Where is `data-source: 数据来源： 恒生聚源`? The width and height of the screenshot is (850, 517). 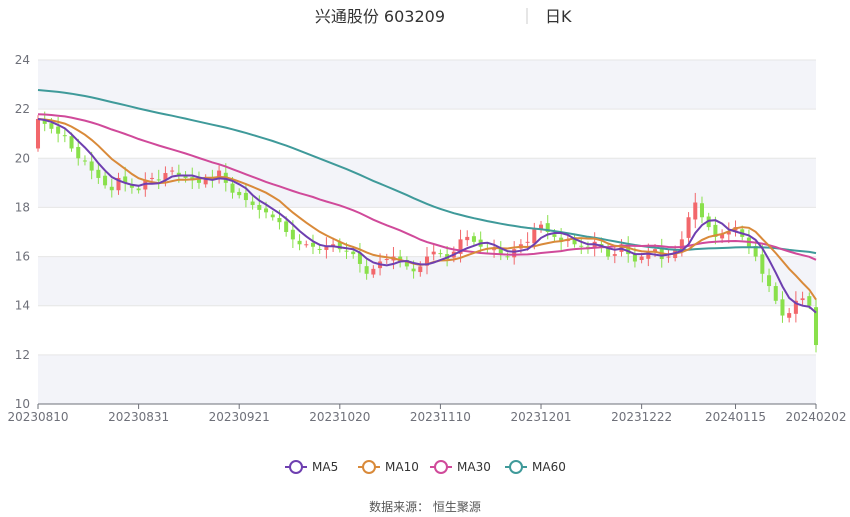
data-source: 数据来源： 恒生聚源 is located at coordinates (425, 506).